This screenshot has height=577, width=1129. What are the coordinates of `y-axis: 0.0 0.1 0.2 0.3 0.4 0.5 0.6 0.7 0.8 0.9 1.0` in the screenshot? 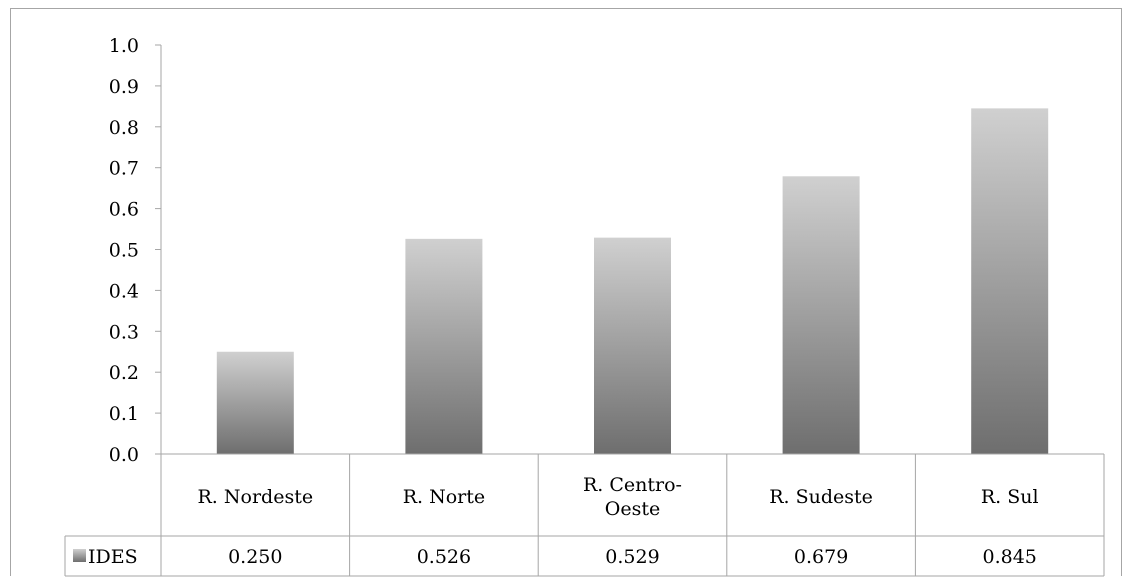 It's located at (135, 250).